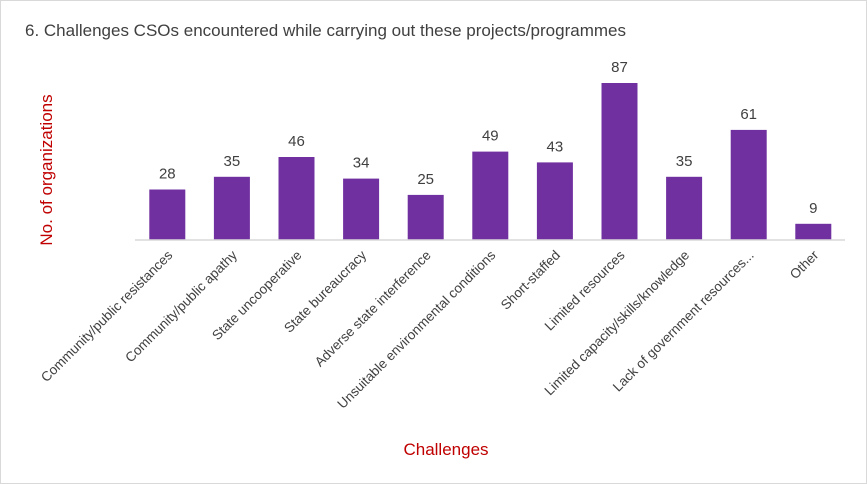  What do you see at coordinates (361, 163) in the screenshot?
I see `bar-value-label: 34` at bounding box center [361, 163].